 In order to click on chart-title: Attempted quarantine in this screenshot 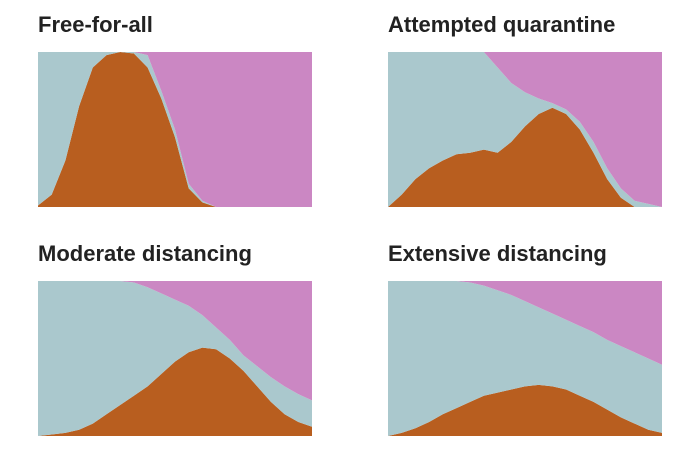, I will do `click(501, 24)`.